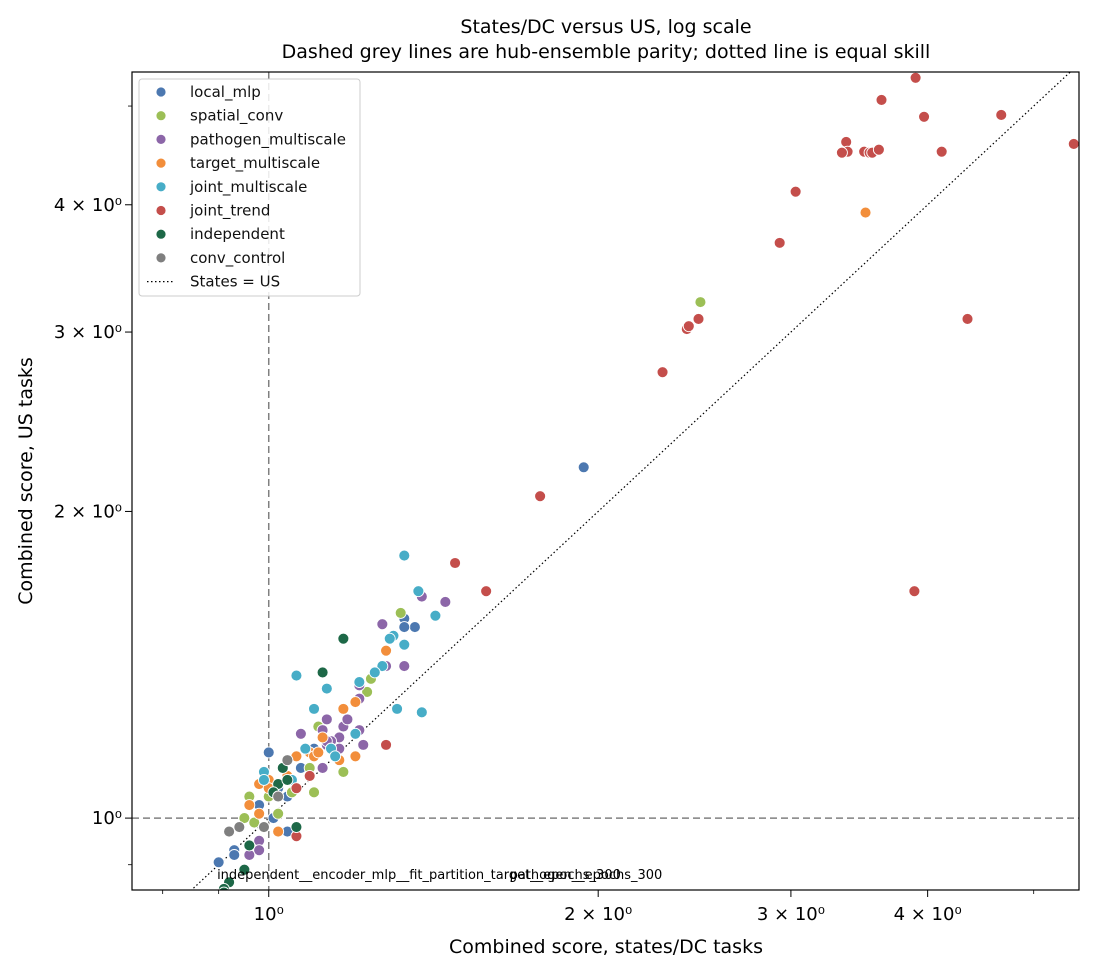  I want to click on legend-marker-conv-control, so click(161, 258).